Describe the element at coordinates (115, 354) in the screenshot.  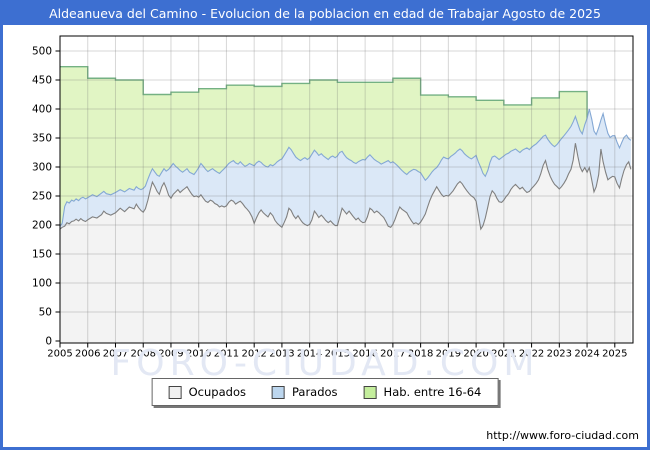
I see `svg-text: 2007` at that location.